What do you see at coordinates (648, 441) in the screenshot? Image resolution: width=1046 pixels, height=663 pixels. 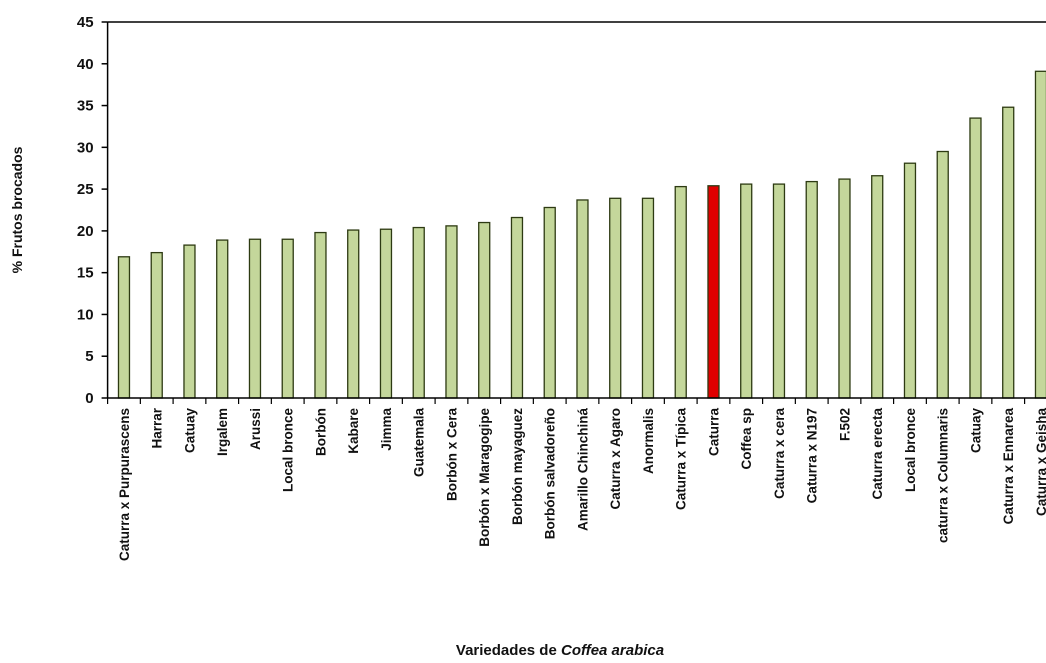 I see `x-tick-label: Anormalis` at bounding box center [648, 441].